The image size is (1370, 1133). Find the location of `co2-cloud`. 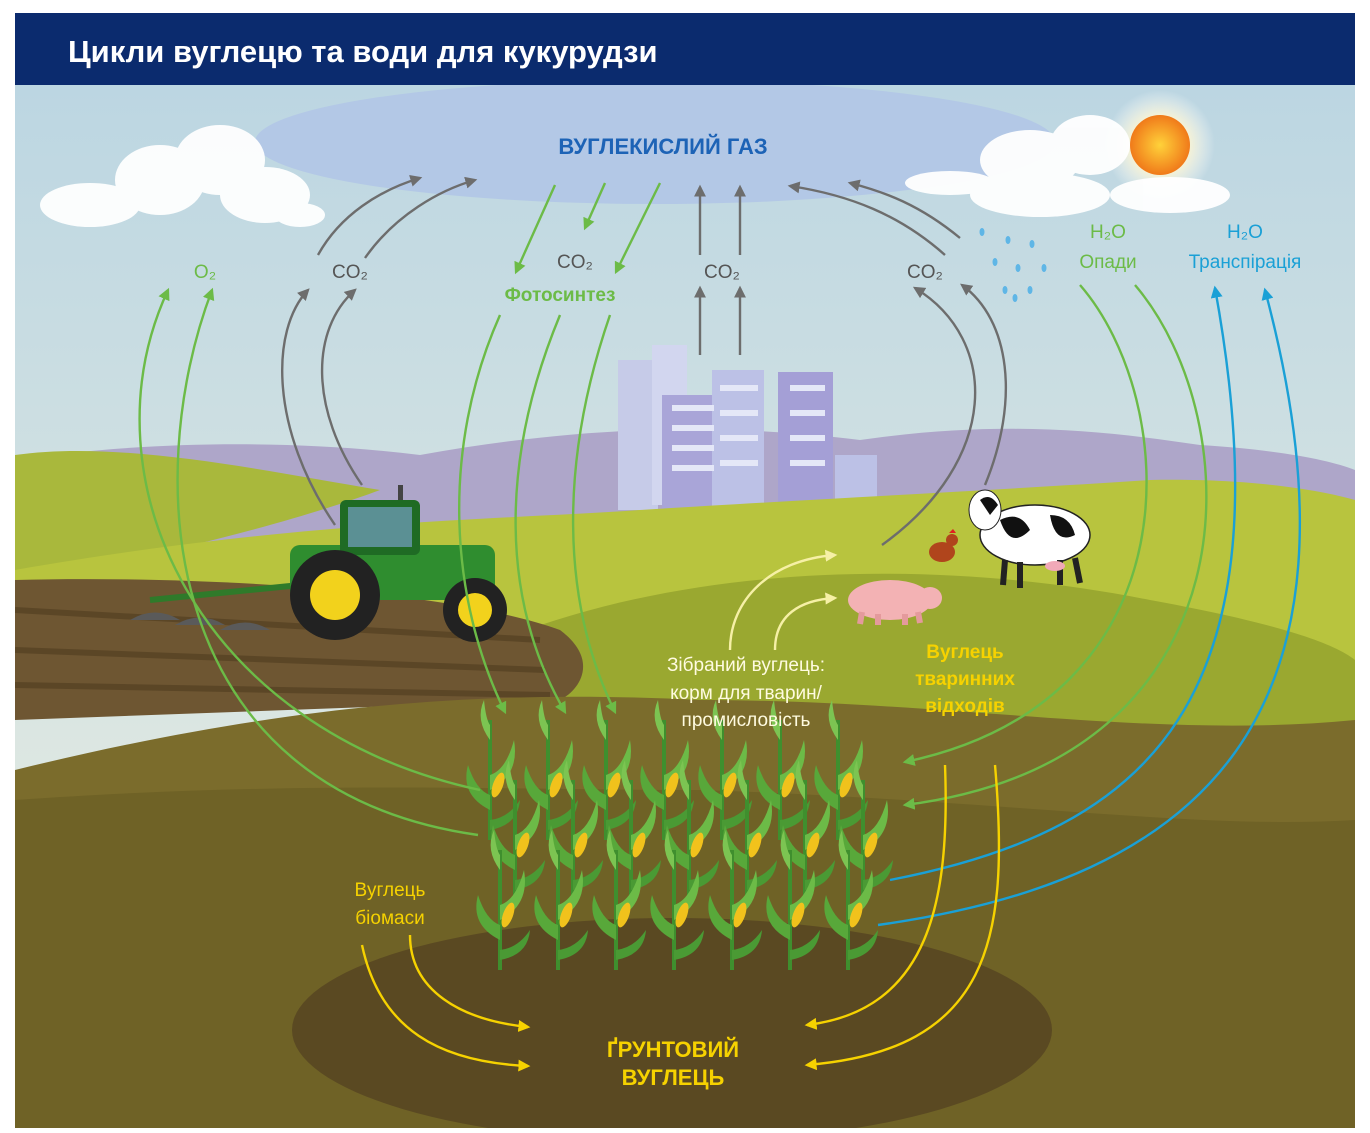

co2-cloud is located at coordinates (655, 144).